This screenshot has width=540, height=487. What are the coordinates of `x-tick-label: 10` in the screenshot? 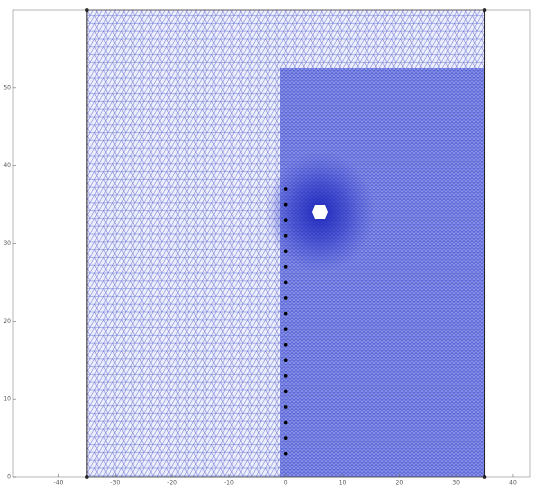 It's located at (343, 483).